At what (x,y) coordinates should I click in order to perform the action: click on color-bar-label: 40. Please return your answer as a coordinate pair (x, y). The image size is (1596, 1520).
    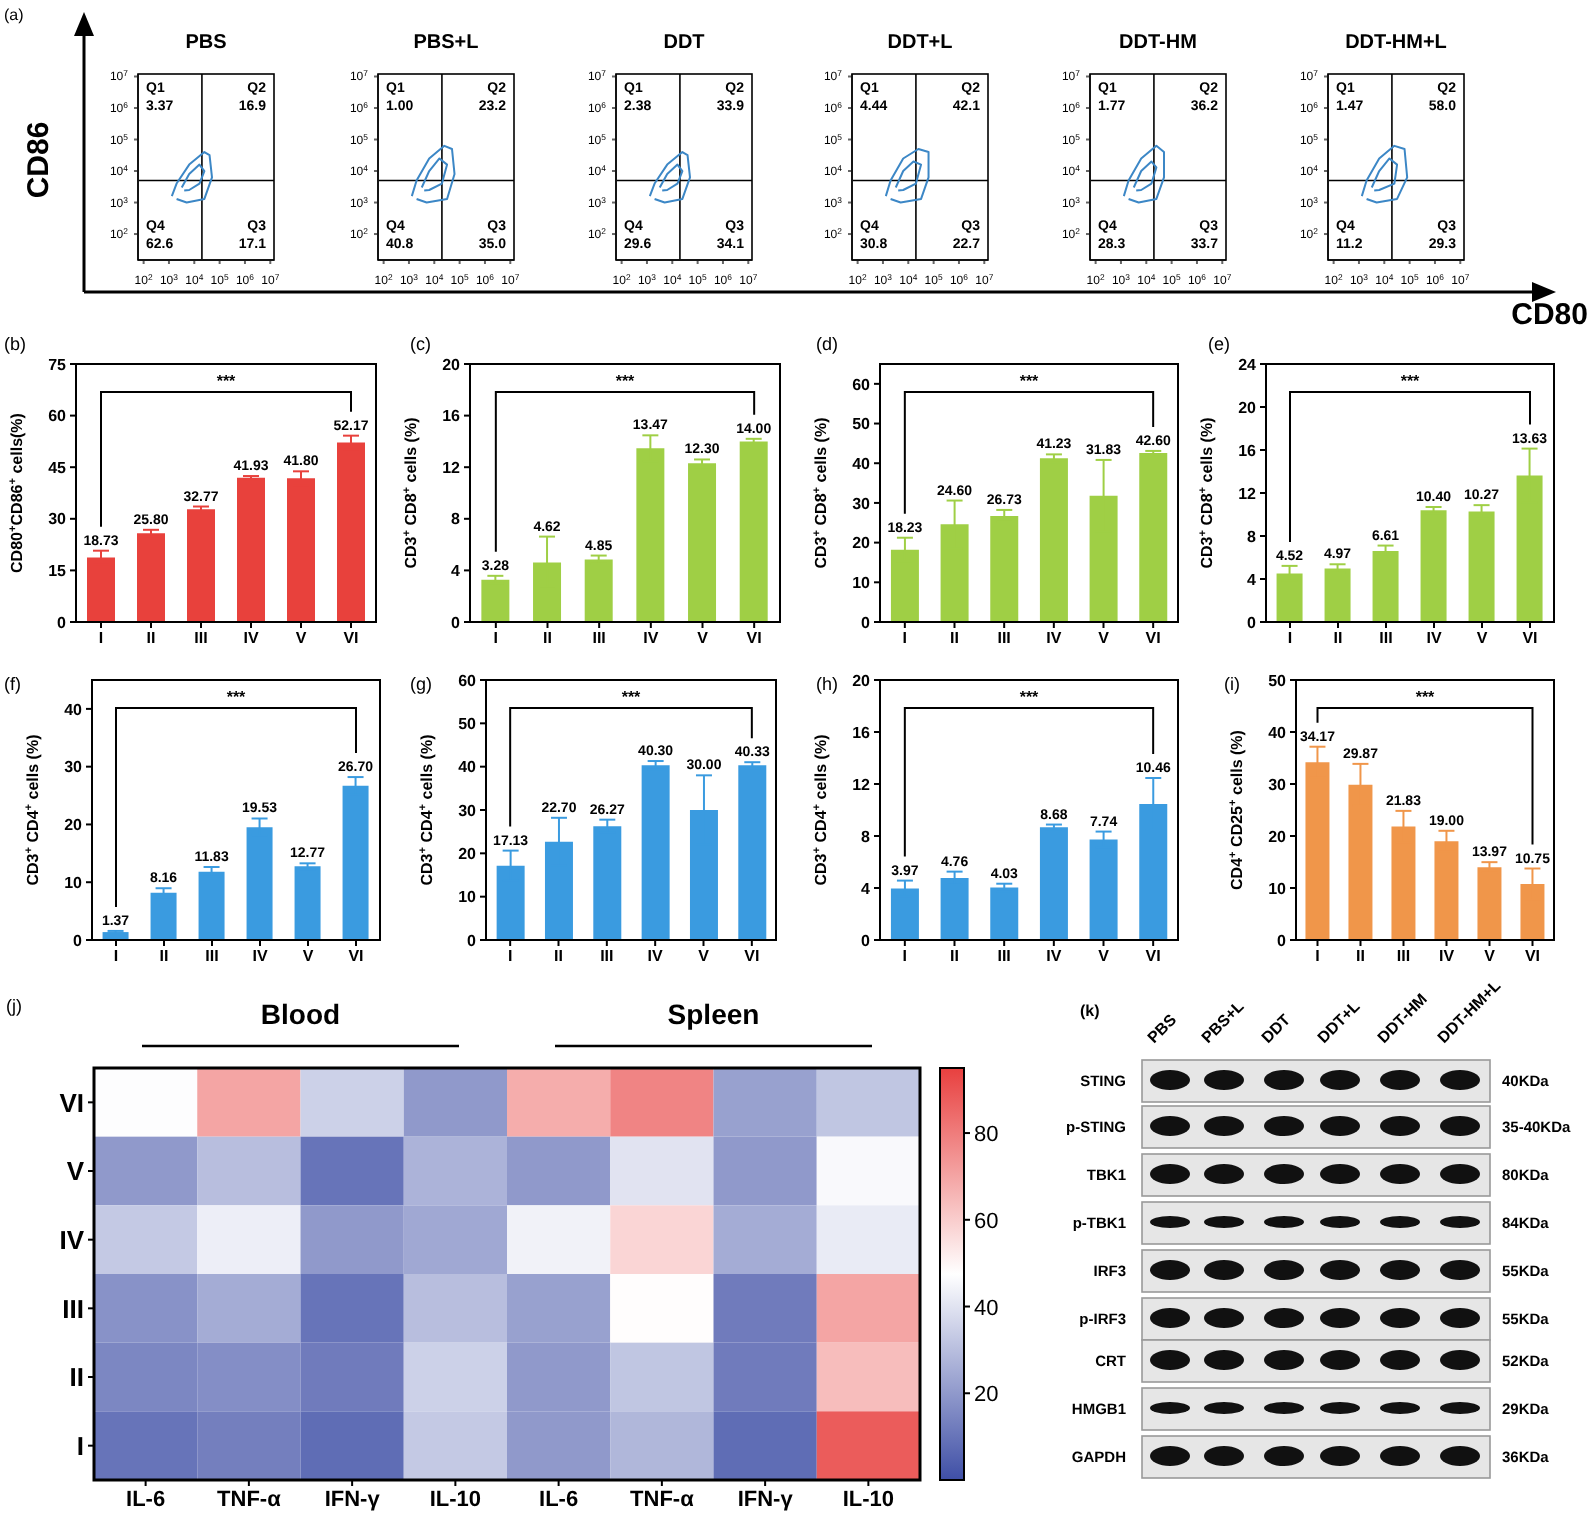
    Looking at the image, I should click on (986, 1308).